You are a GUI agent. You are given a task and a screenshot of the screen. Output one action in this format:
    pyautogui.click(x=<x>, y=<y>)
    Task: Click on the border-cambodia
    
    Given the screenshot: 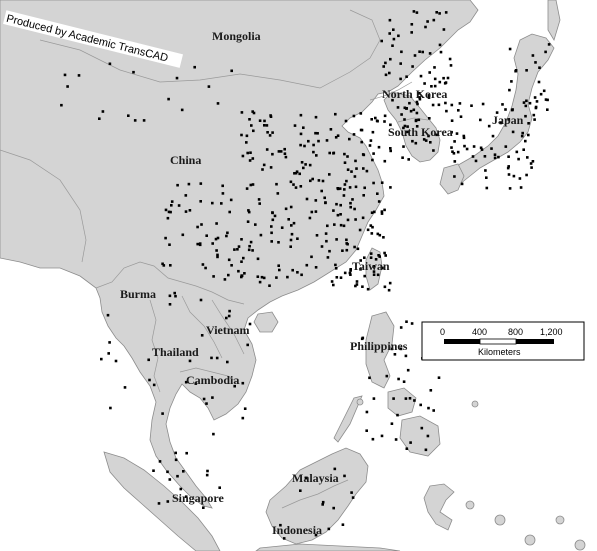 What is the action you would take?
    pyautogui.click(x=210, y=376)
    